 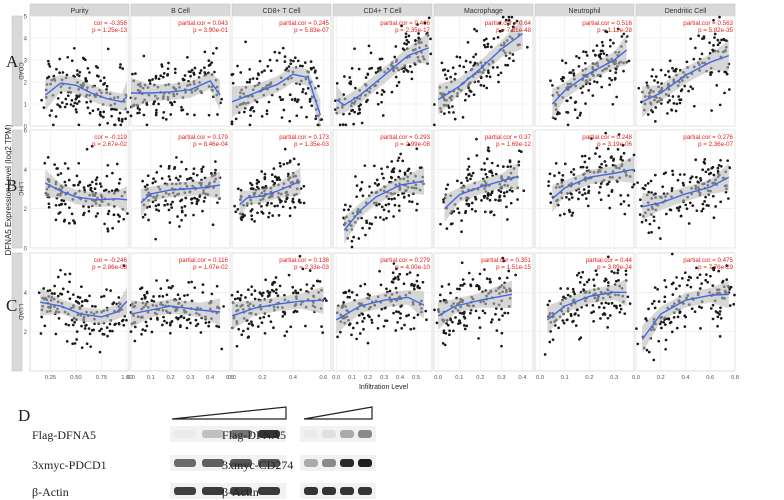 What do you see at coordinates (230, 378) in the screenshot?
I see `x-tick-label: 0.5` at bounding box center [230, 378].